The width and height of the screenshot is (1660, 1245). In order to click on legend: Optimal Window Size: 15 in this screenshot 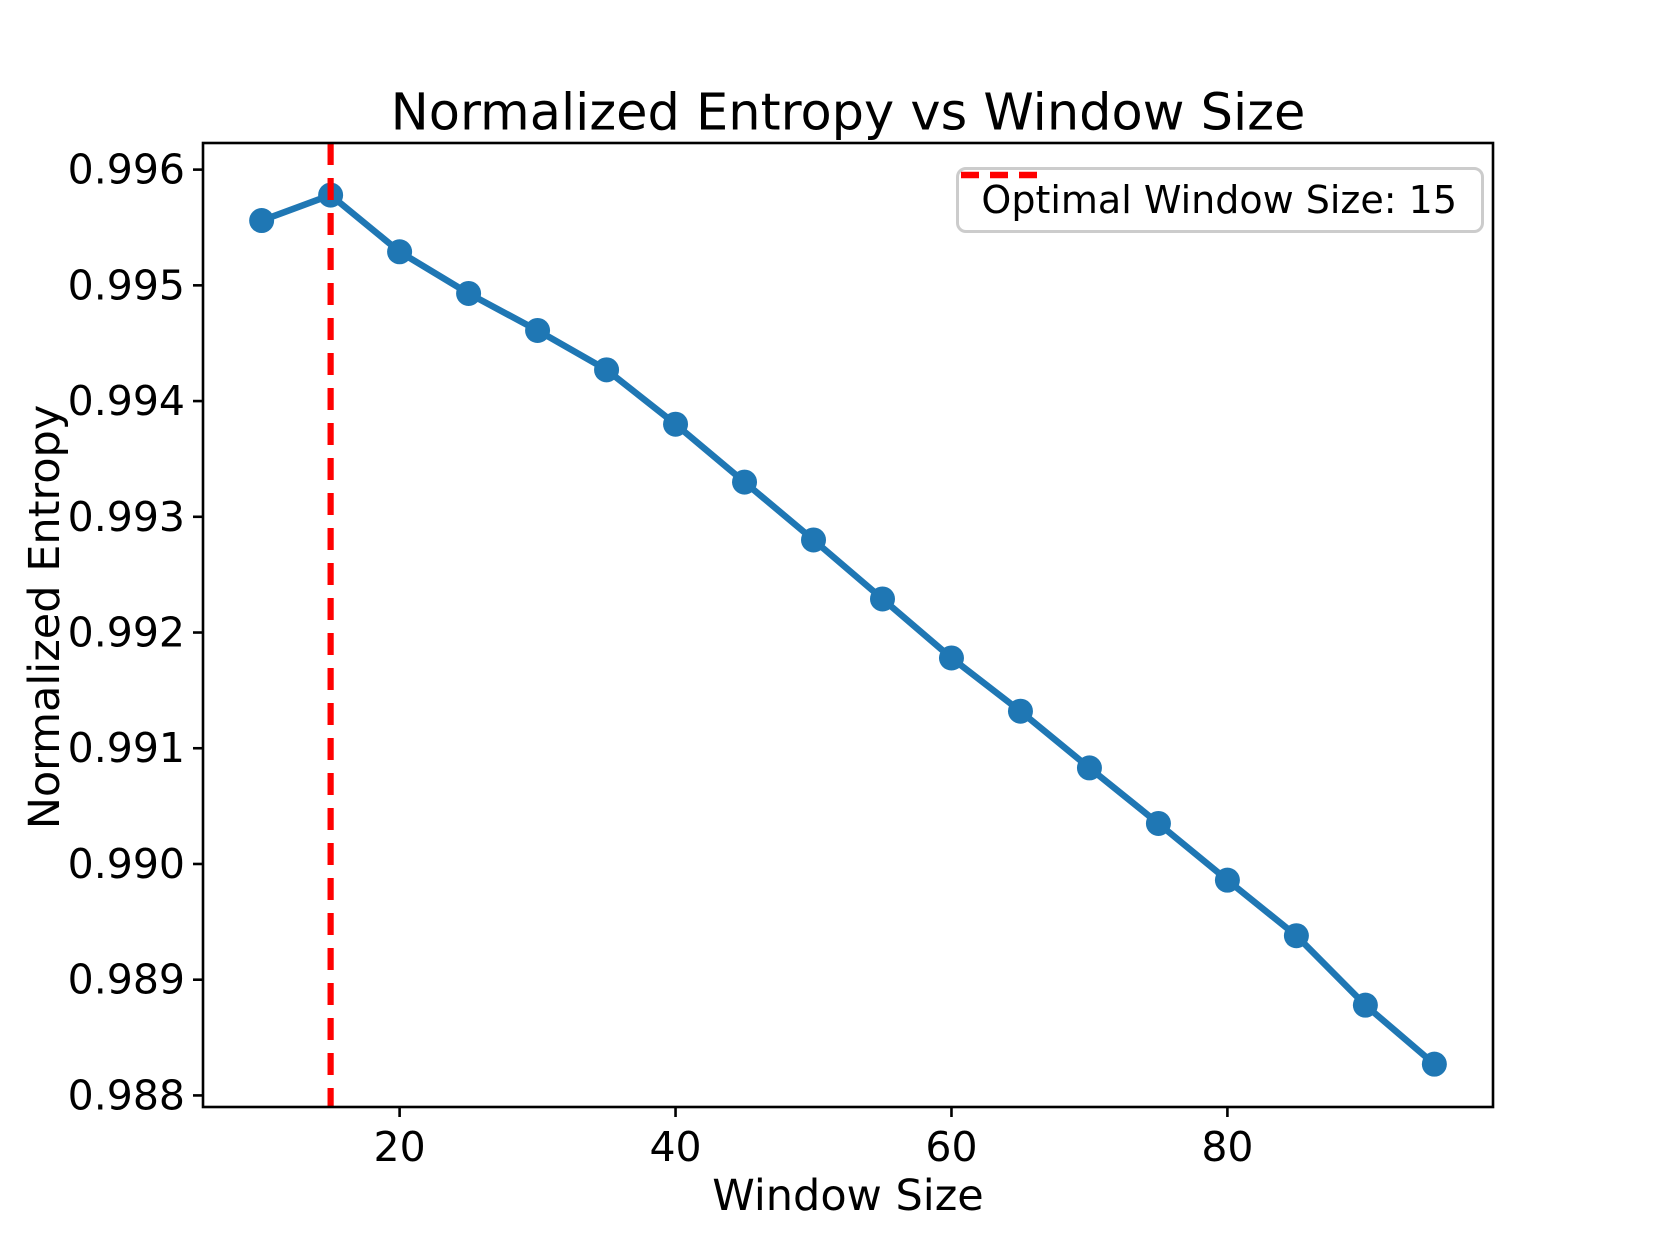, I will do `click(1220, 200)`.